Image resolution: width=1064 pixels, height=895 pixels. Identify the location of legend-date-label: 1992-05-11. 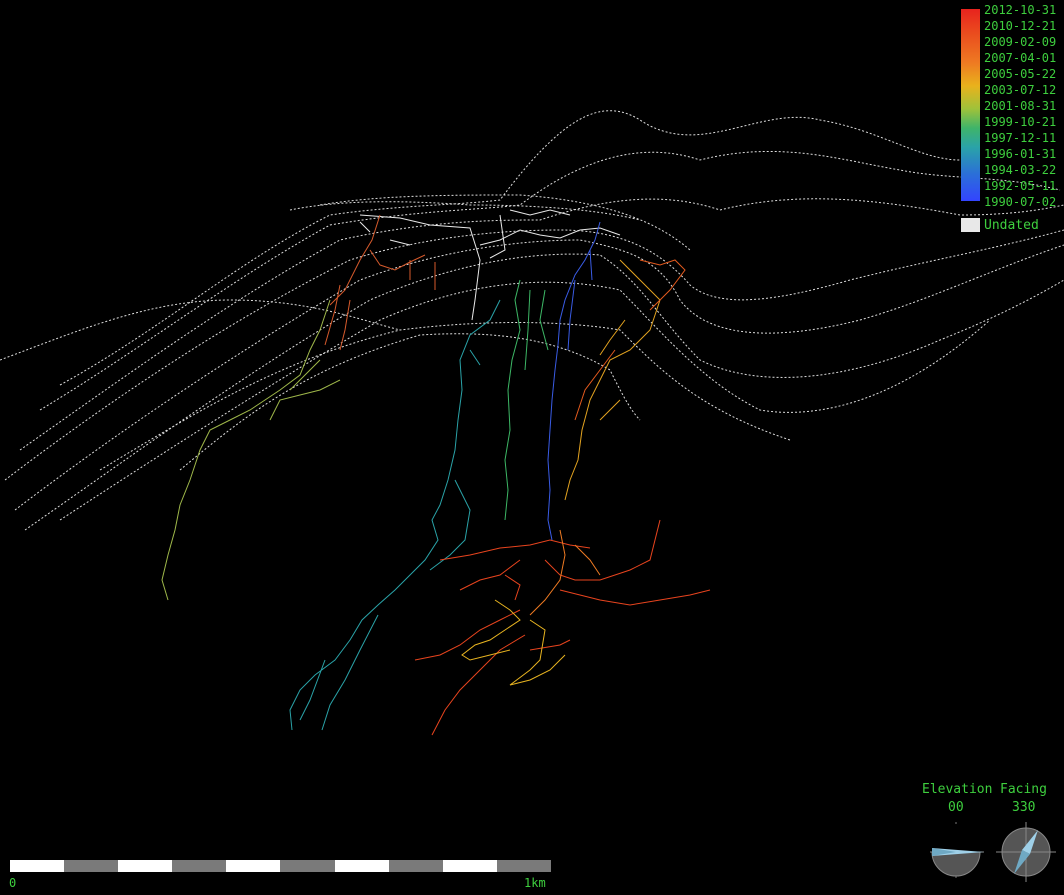
(1020, 186).